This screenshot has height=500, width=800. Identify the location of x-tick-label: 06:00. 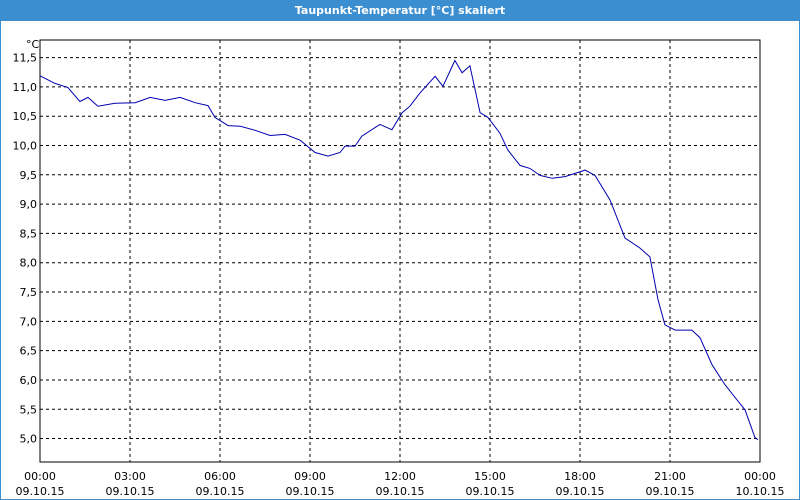
(220, 476).